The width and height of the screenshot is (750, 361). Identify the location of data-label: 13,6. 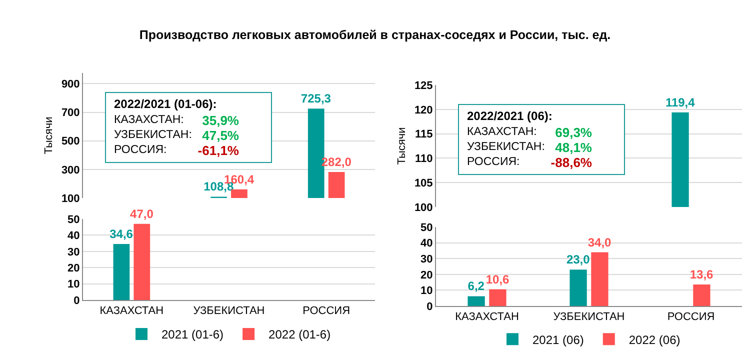
(702, 275).